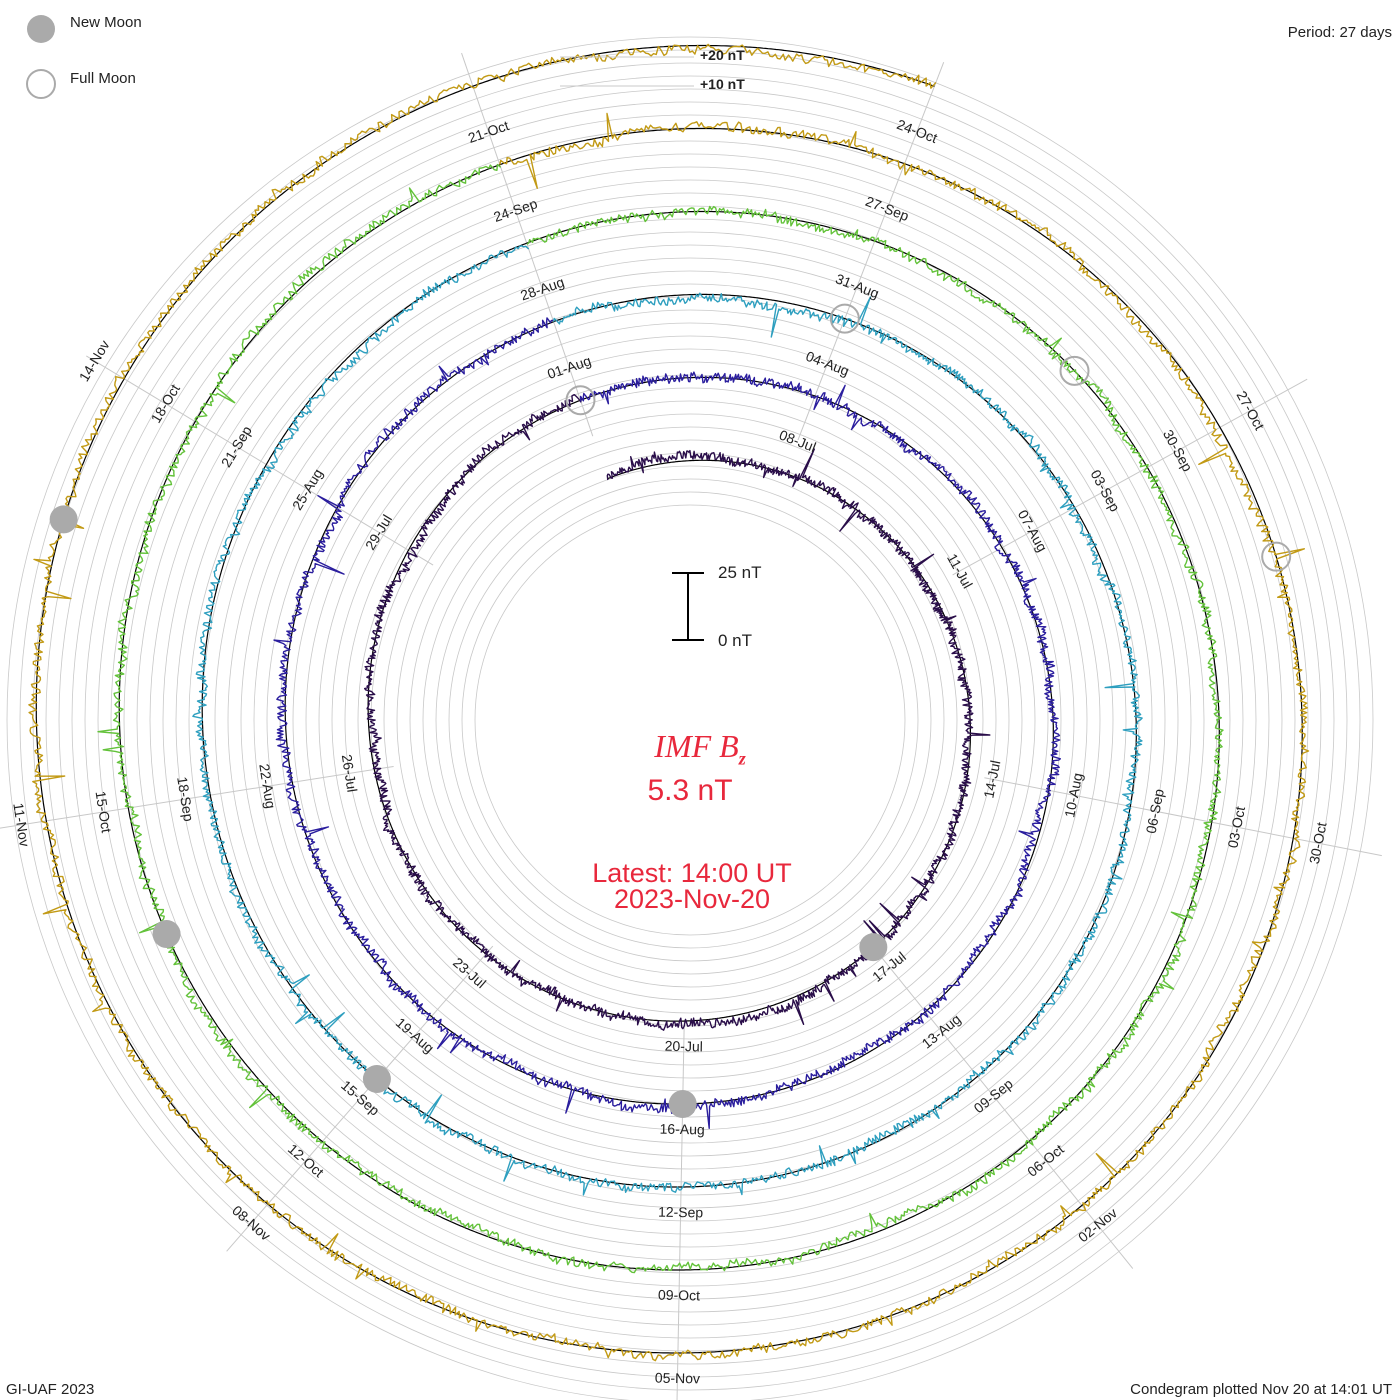  Describe the element at coordinates (542, 289) in the screenshot. I see `date-label: 28-Aug` at that location.